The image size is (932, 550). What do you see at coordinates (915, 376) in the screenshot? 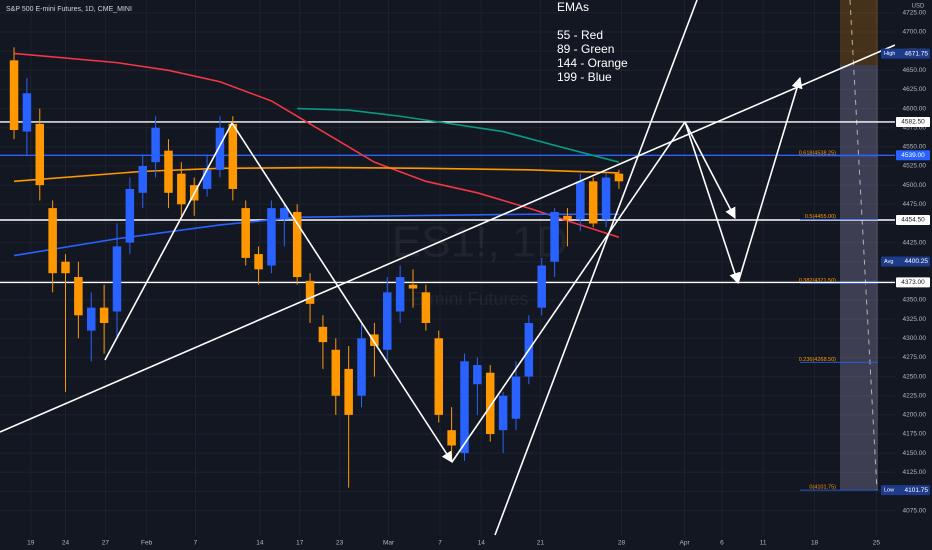
I see `y-tick-label: 4250.00` at bounding box center [915, 376].